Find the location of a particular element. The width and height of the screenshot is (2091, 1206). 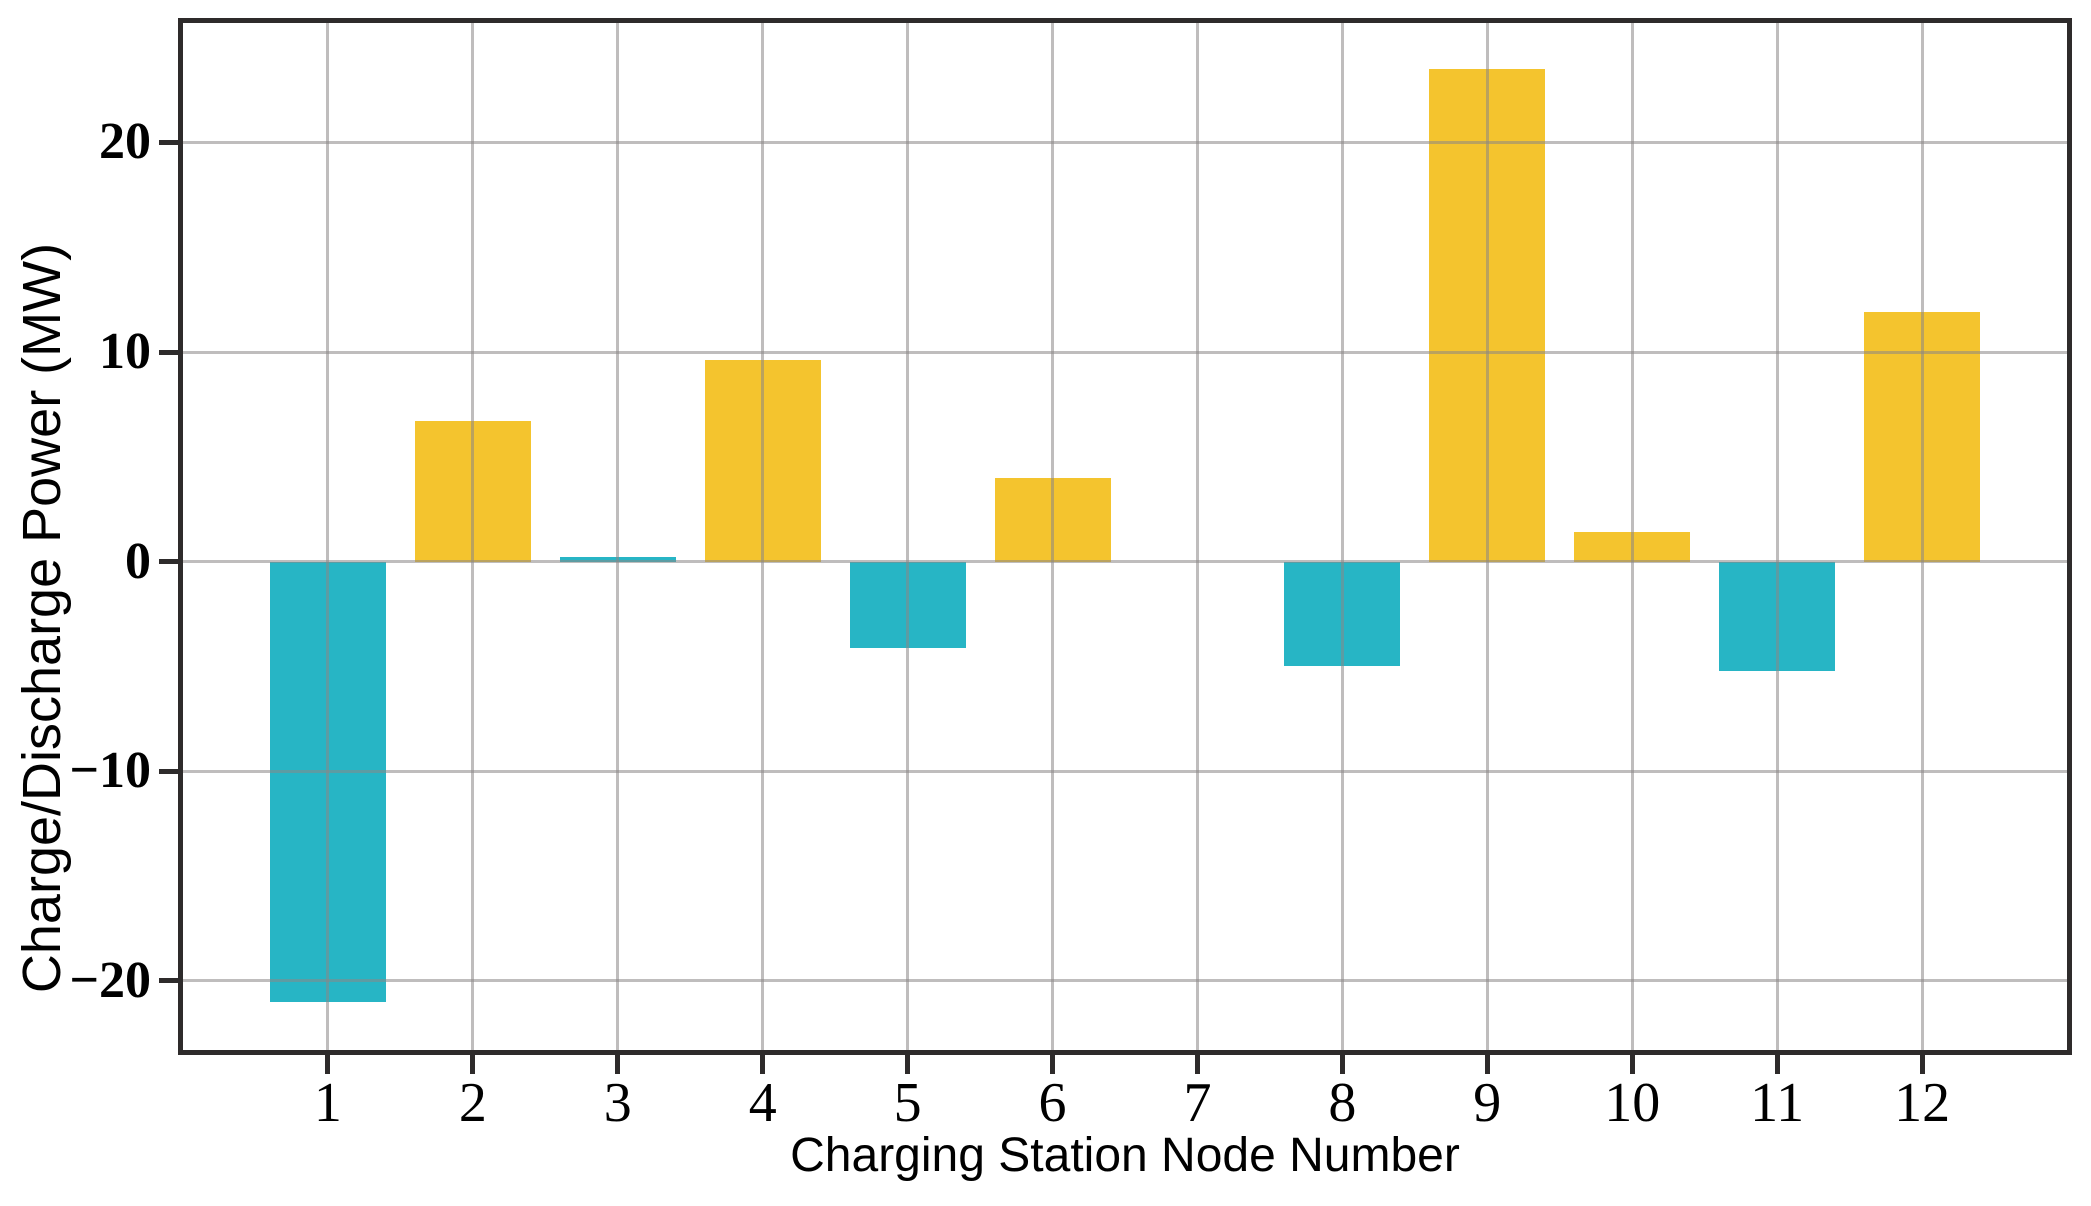

x-tick-label-11: 11 is located at coordinates (1777, 1103).